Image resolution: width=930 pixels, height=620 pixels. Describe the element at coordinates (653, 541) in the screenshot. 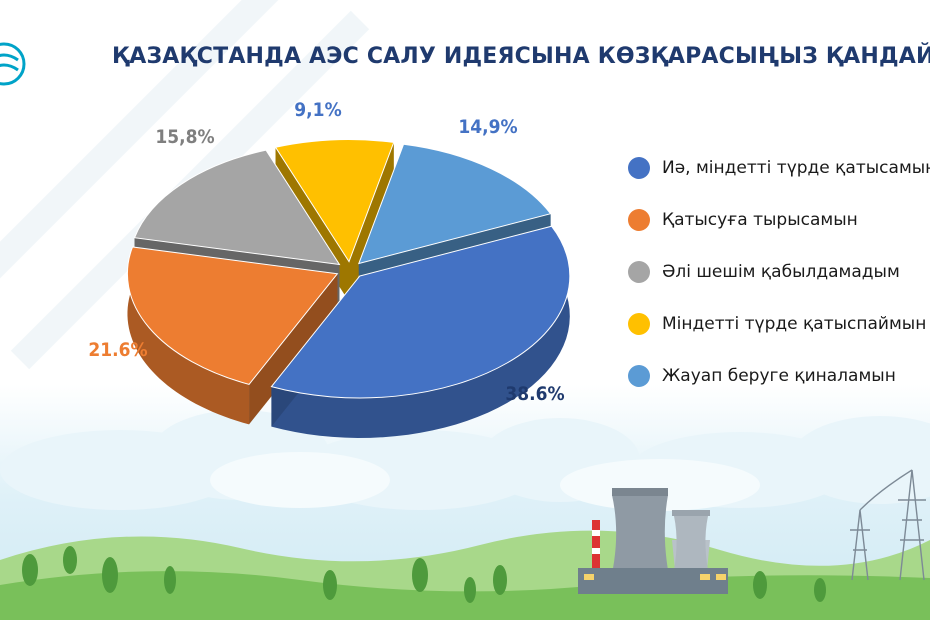

I see `power-plant` at that location.